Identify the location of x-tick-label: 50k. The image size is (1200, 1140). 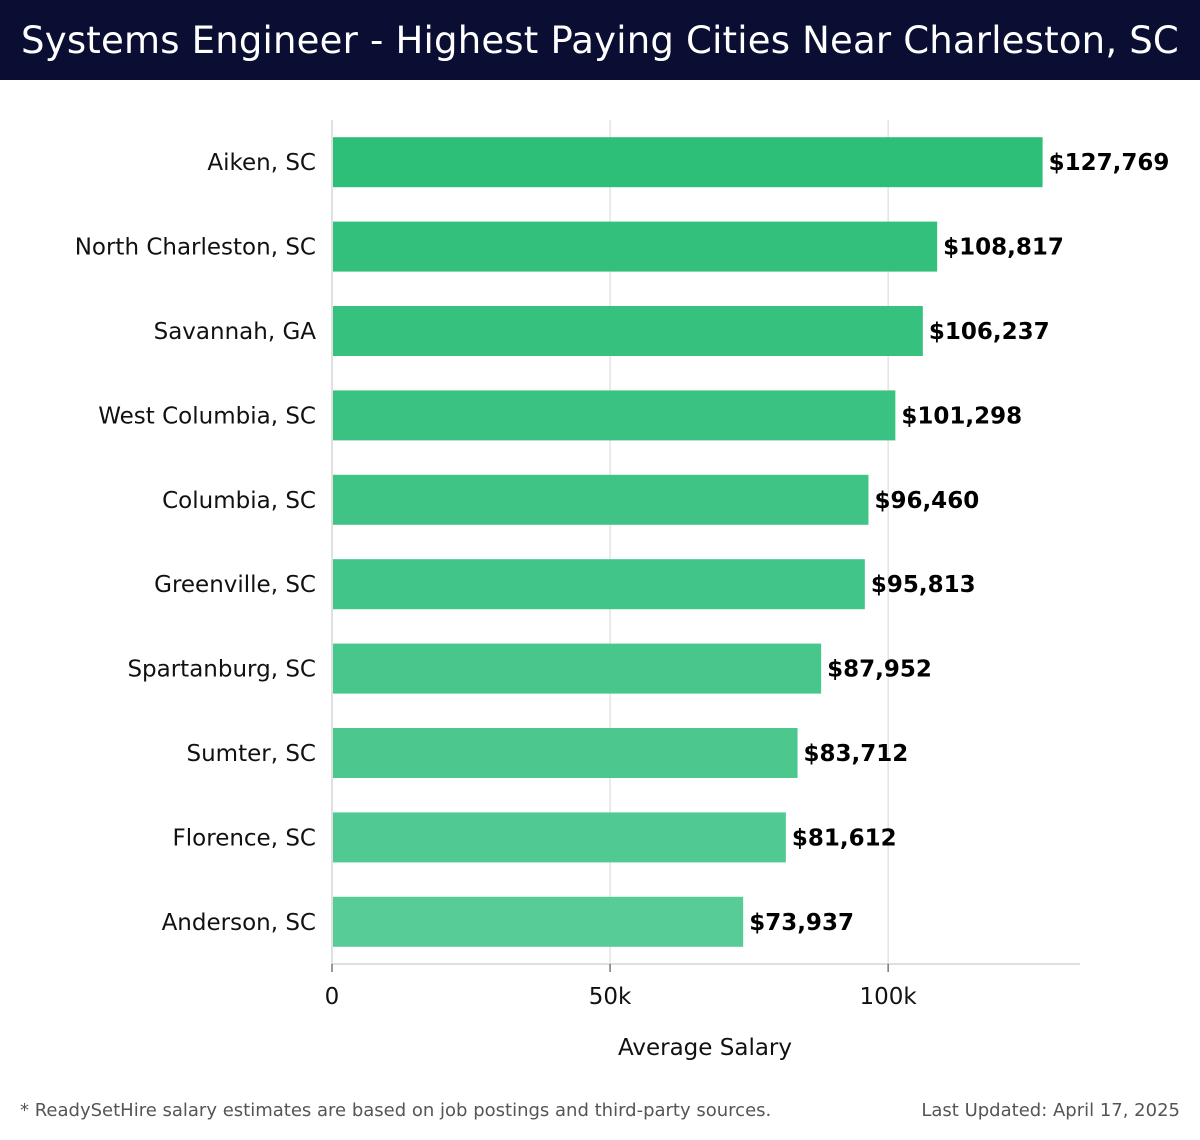
(610, 997).